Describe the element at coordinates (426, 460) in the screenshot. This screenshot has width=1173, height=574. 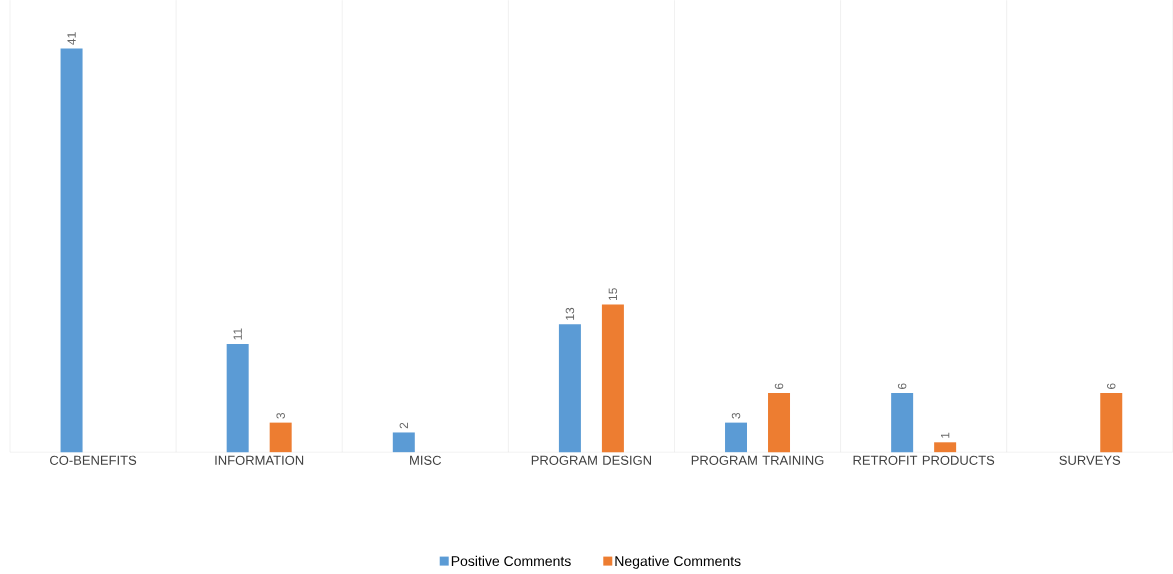
I see `x-tick-label: MISC` at that location.